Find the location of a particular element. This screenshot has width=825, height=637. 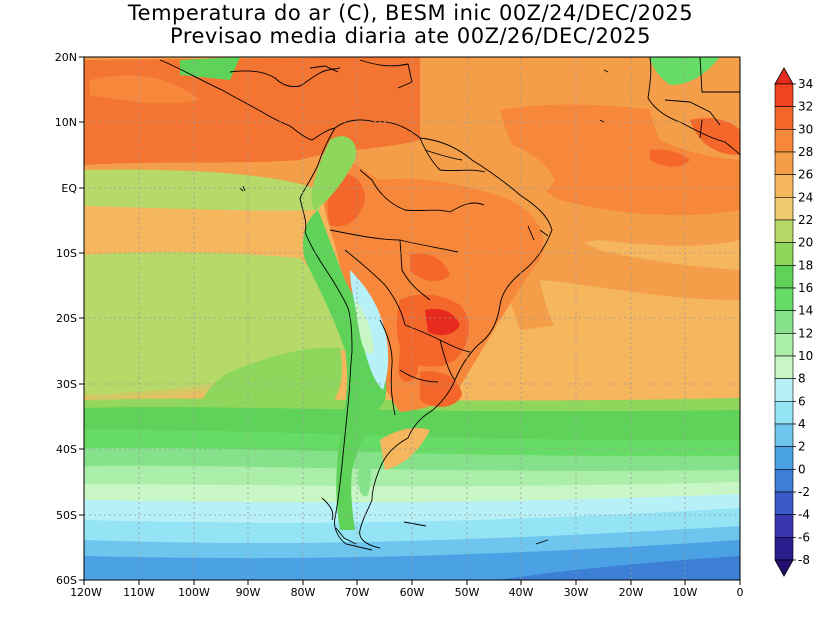

lat-label: 50S is located at coordinates (66, 515).